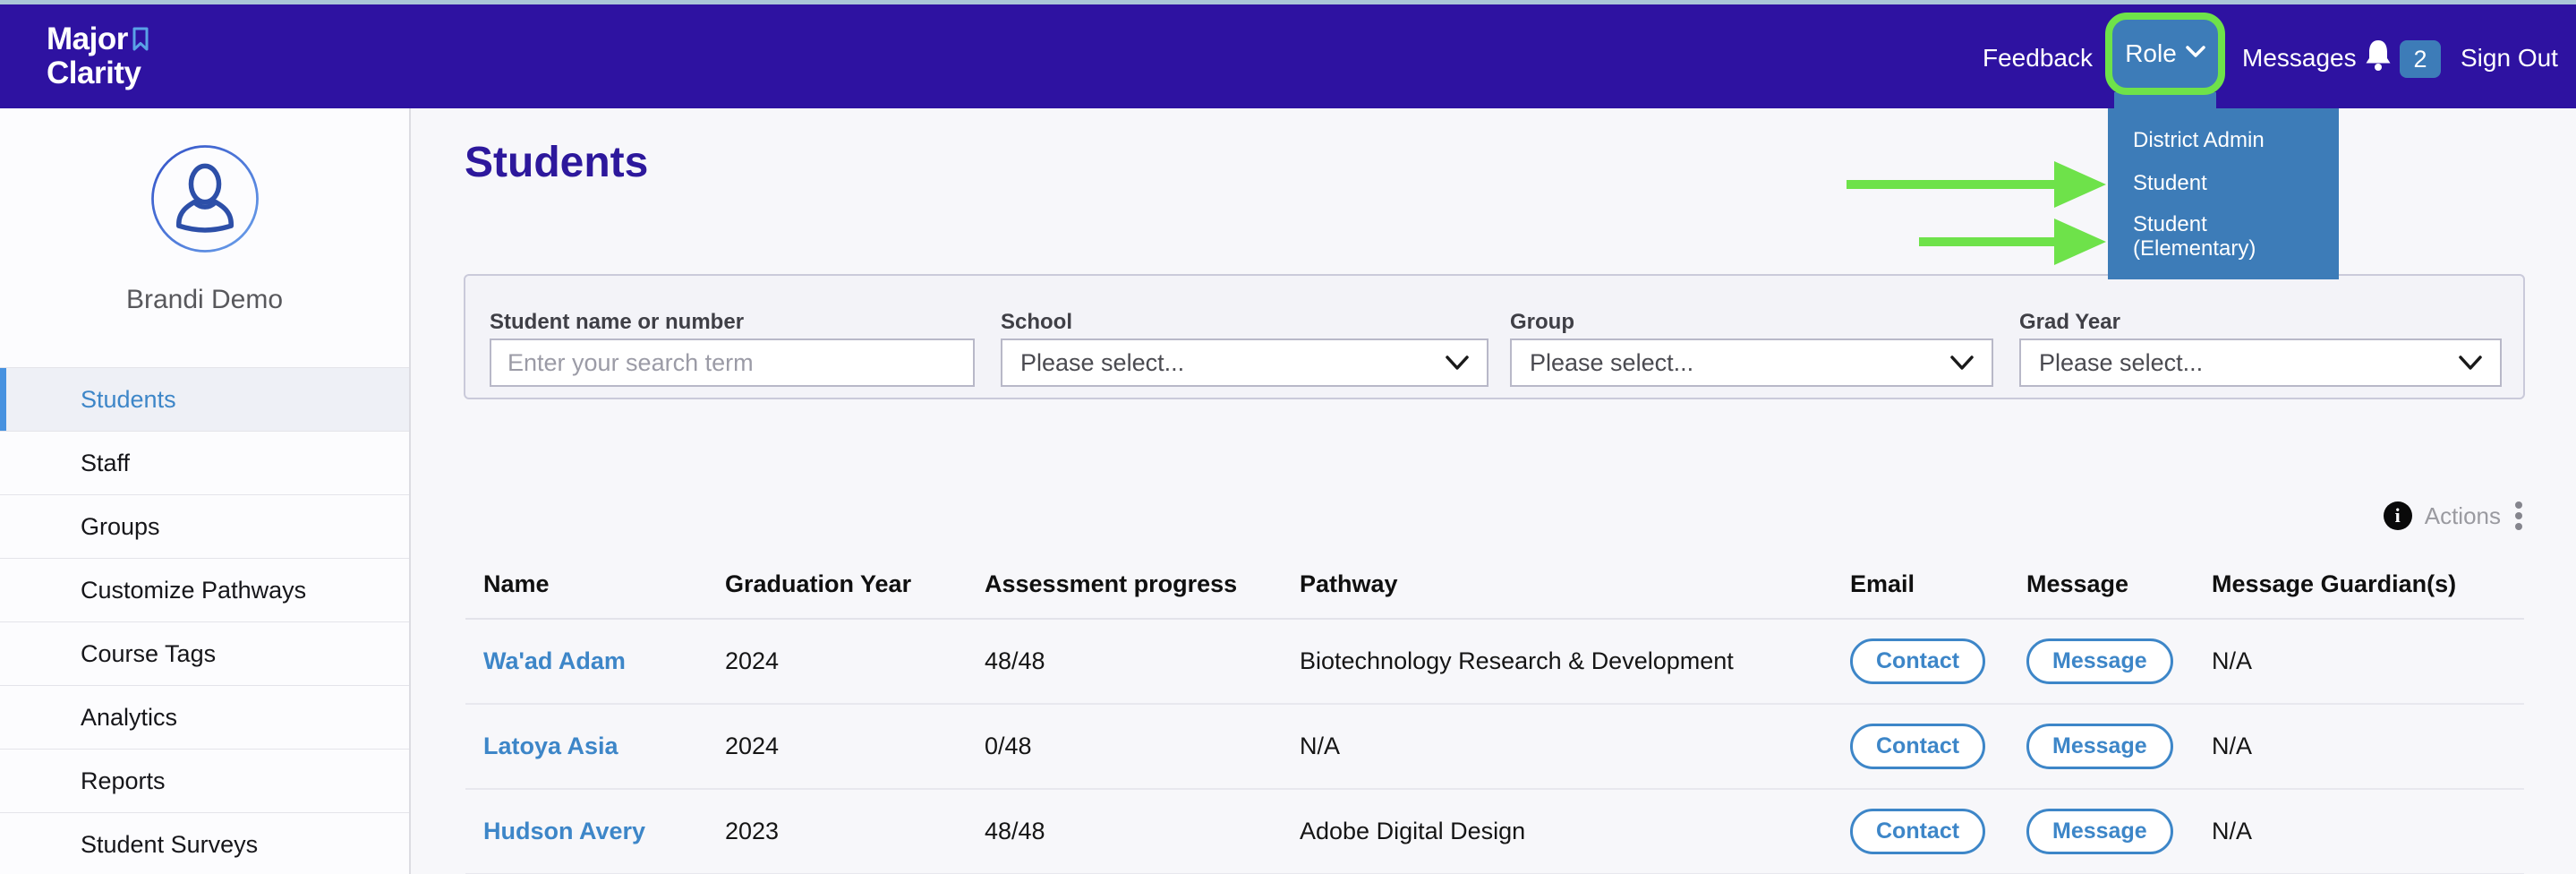 This screenshot has width=2576, height=874. I want to click on sidebar-item-label: Analytics, so click(129, 717).